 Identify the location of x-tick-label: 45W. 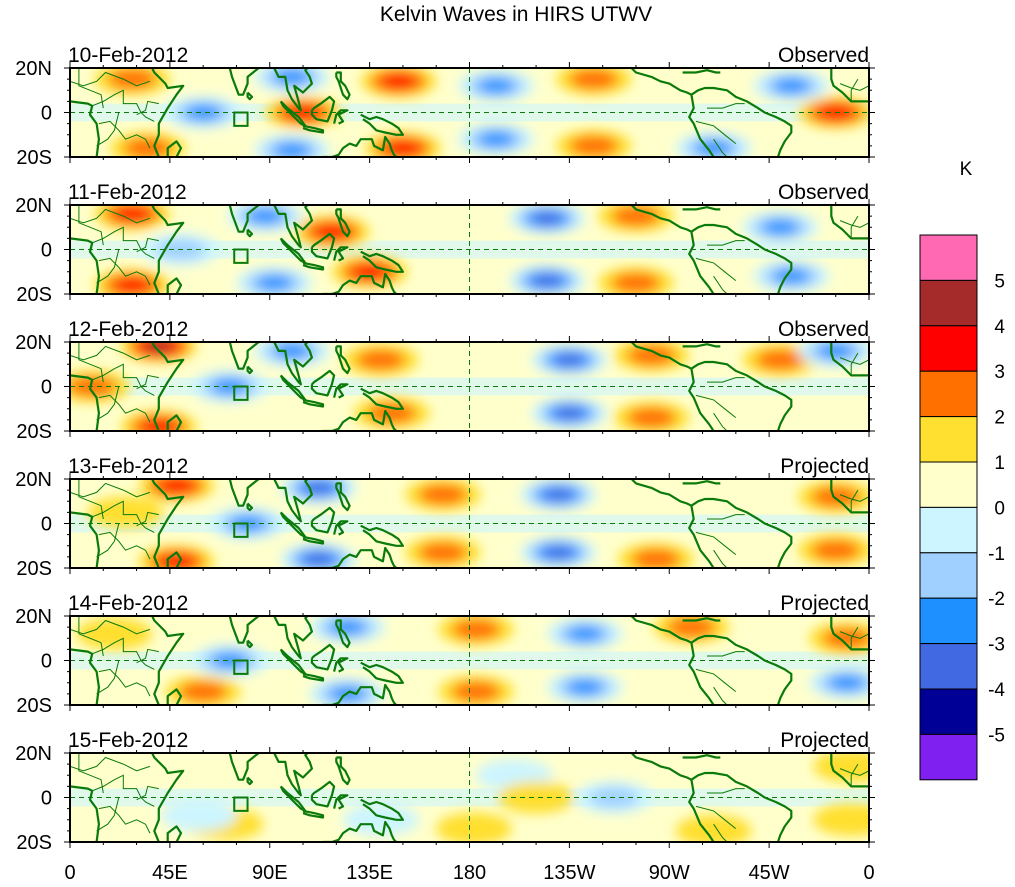
(769, 873).